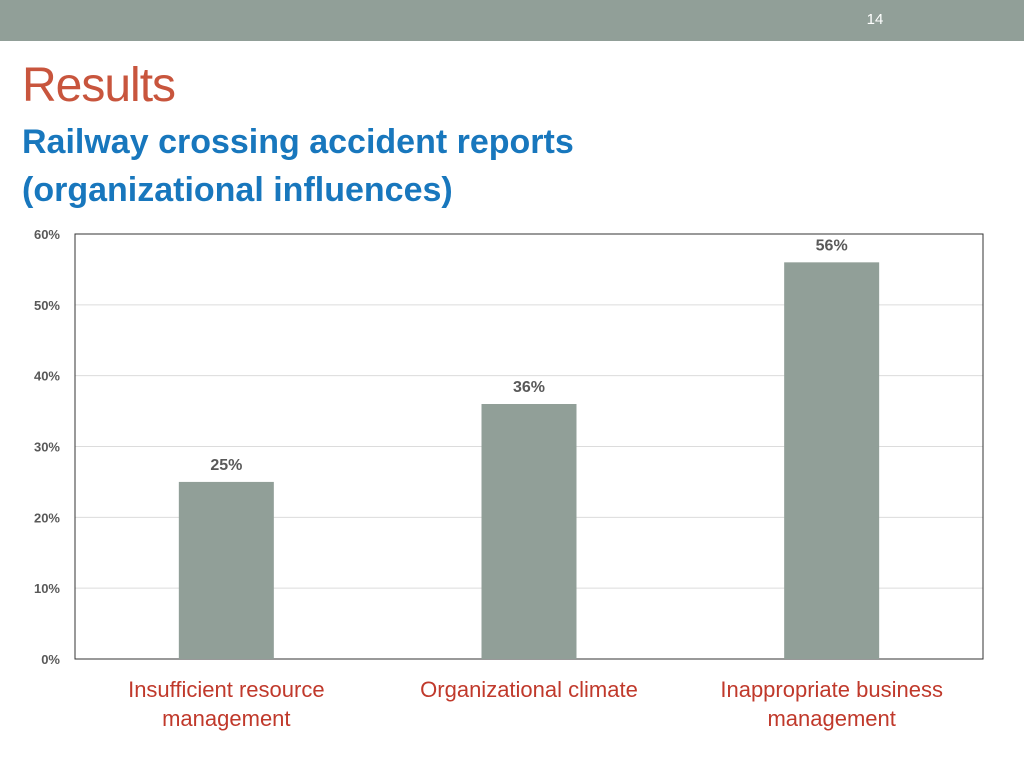 The height and width of the screenshot is (768, 1024). I want to click on y-tick-label: 20%, so click(47, 517).